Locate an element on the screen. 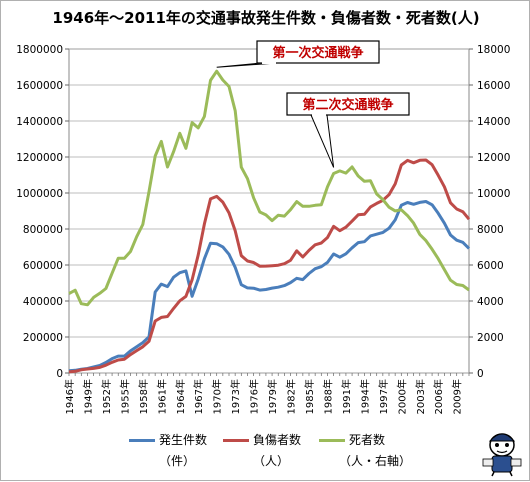  legend-label-injured: 負傷者数 is located at coordinates (277, 440).